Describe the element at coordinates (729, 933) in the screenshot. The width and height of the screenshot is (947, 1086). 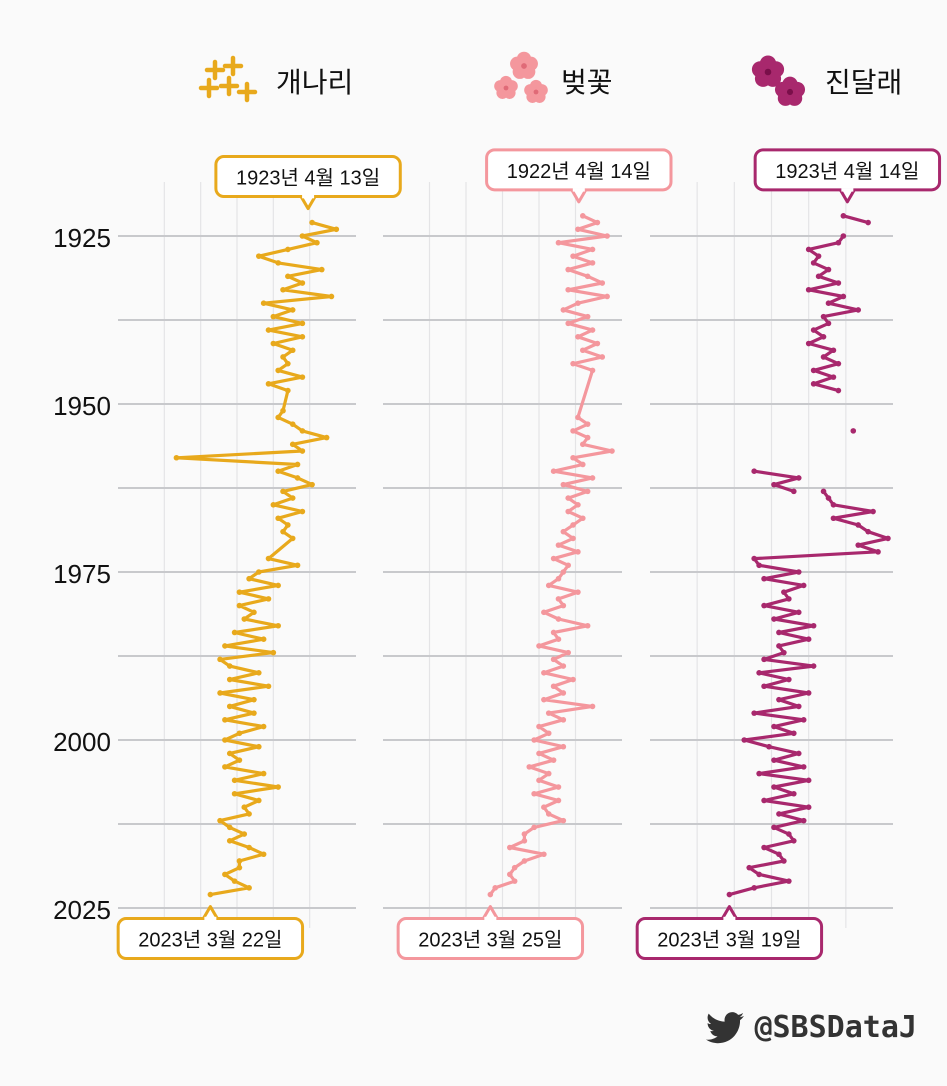
I see `last-bloom-callout-3: 2023년 3월 19일` at that location.